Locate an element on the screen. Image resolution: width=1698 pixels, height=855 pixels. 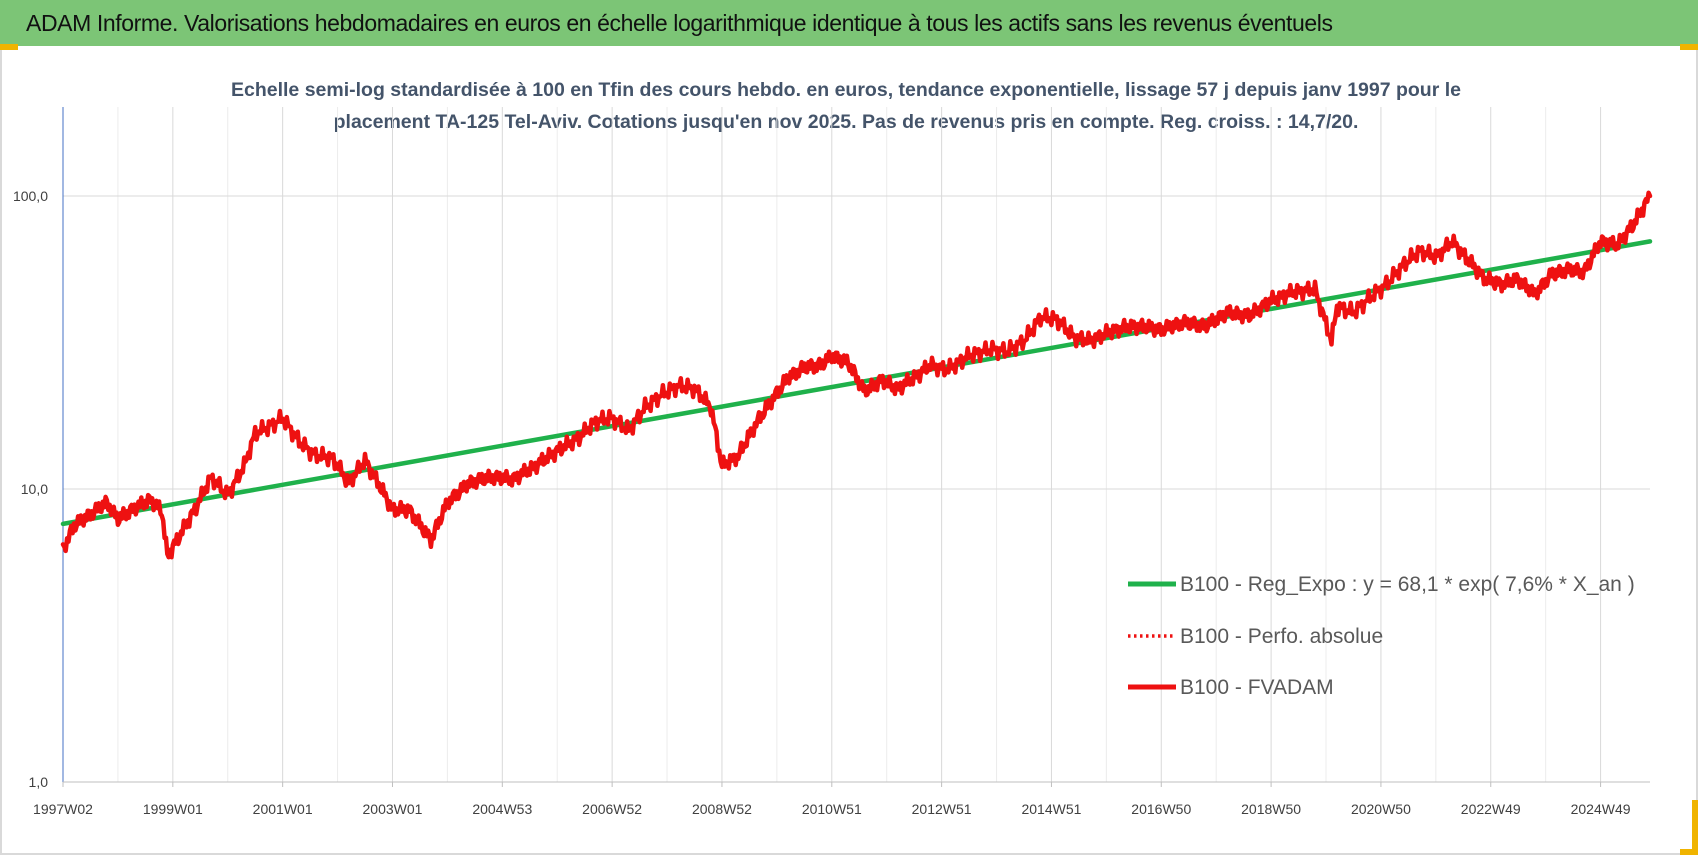
x-tick-label: 2001W01 is located at coordinates (283, 809).